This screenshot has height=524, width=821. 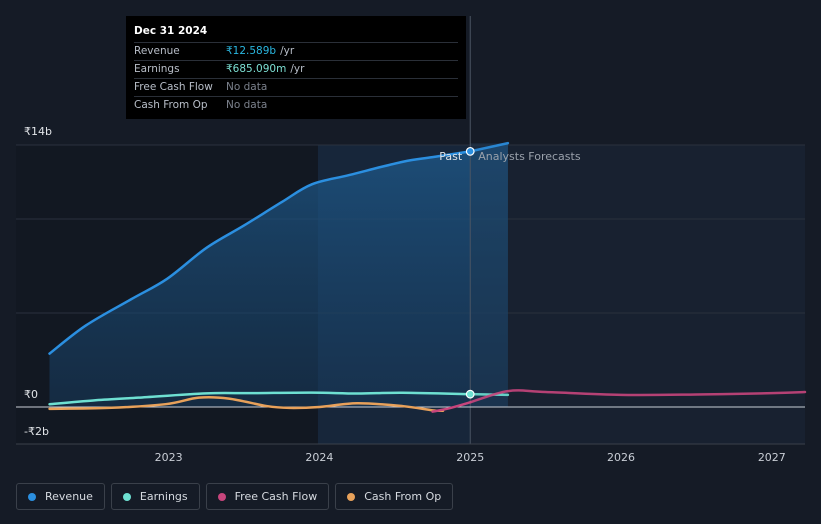 What do you see at coordinates (256, 69) in the screenshot?
I see `tooltip-value: ₹685.090m` at bounding box center [256, 69].